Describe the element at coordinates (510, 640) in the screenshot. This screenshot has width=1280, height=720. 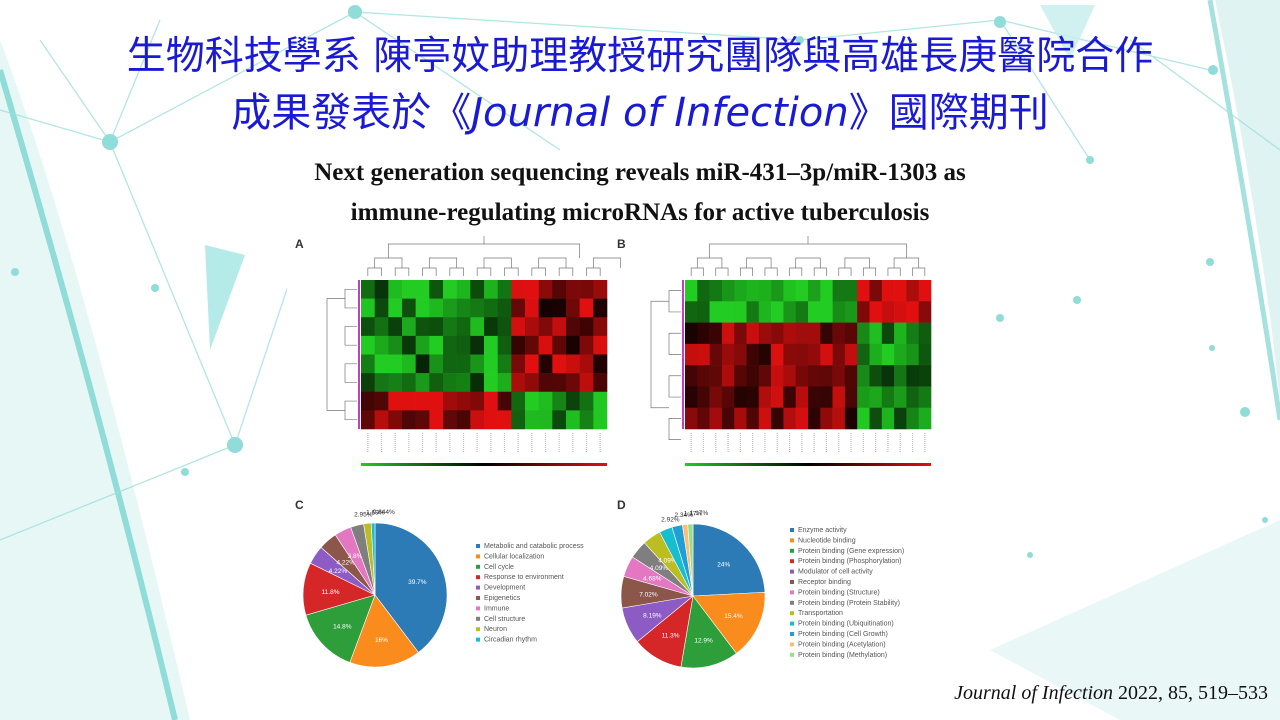
I see `pie-c-legend-entry-9: Circadian rhythm` at that location.